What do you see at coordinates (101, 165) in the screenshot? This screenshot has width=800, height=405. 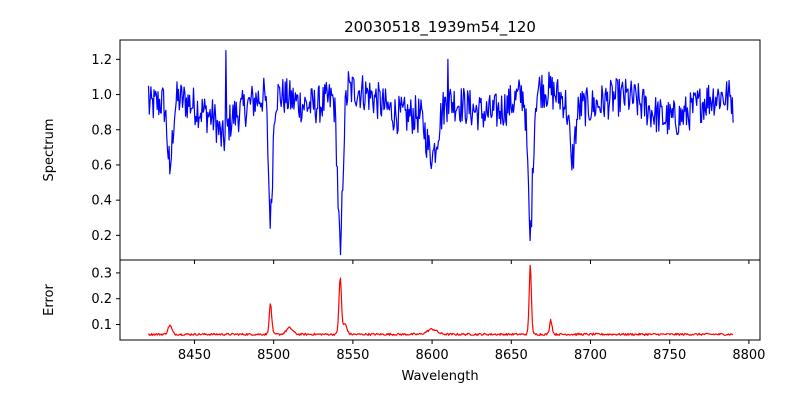 I see `y-tick-label: 0.6` at bounding box center [101, 165].